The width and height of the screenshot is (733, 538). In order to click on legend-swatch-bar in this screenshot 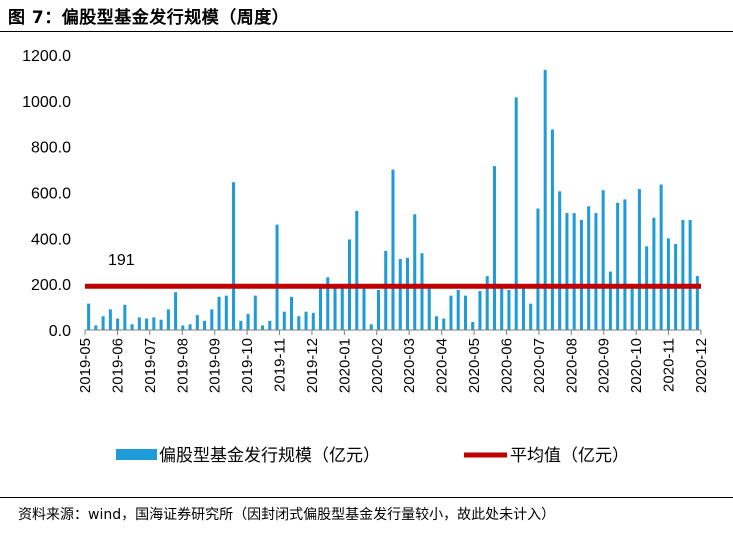, I will do `click(136, 454)`.